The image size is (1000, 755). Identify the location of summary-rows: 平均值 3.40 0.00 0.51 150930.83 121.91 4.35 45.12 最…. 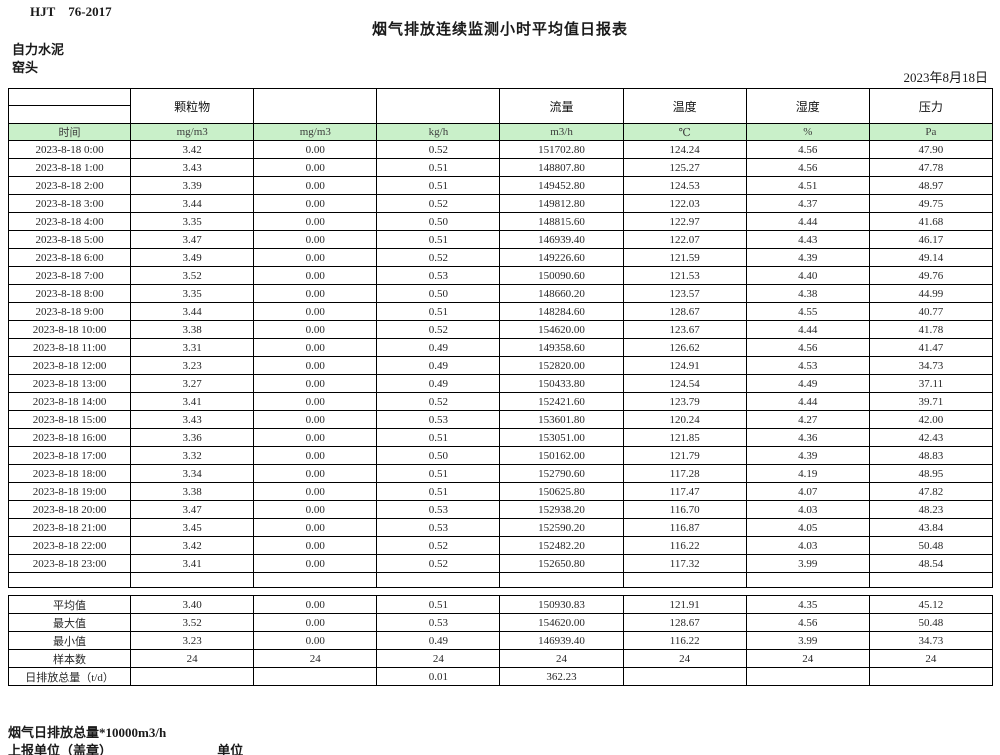
(500, 640).